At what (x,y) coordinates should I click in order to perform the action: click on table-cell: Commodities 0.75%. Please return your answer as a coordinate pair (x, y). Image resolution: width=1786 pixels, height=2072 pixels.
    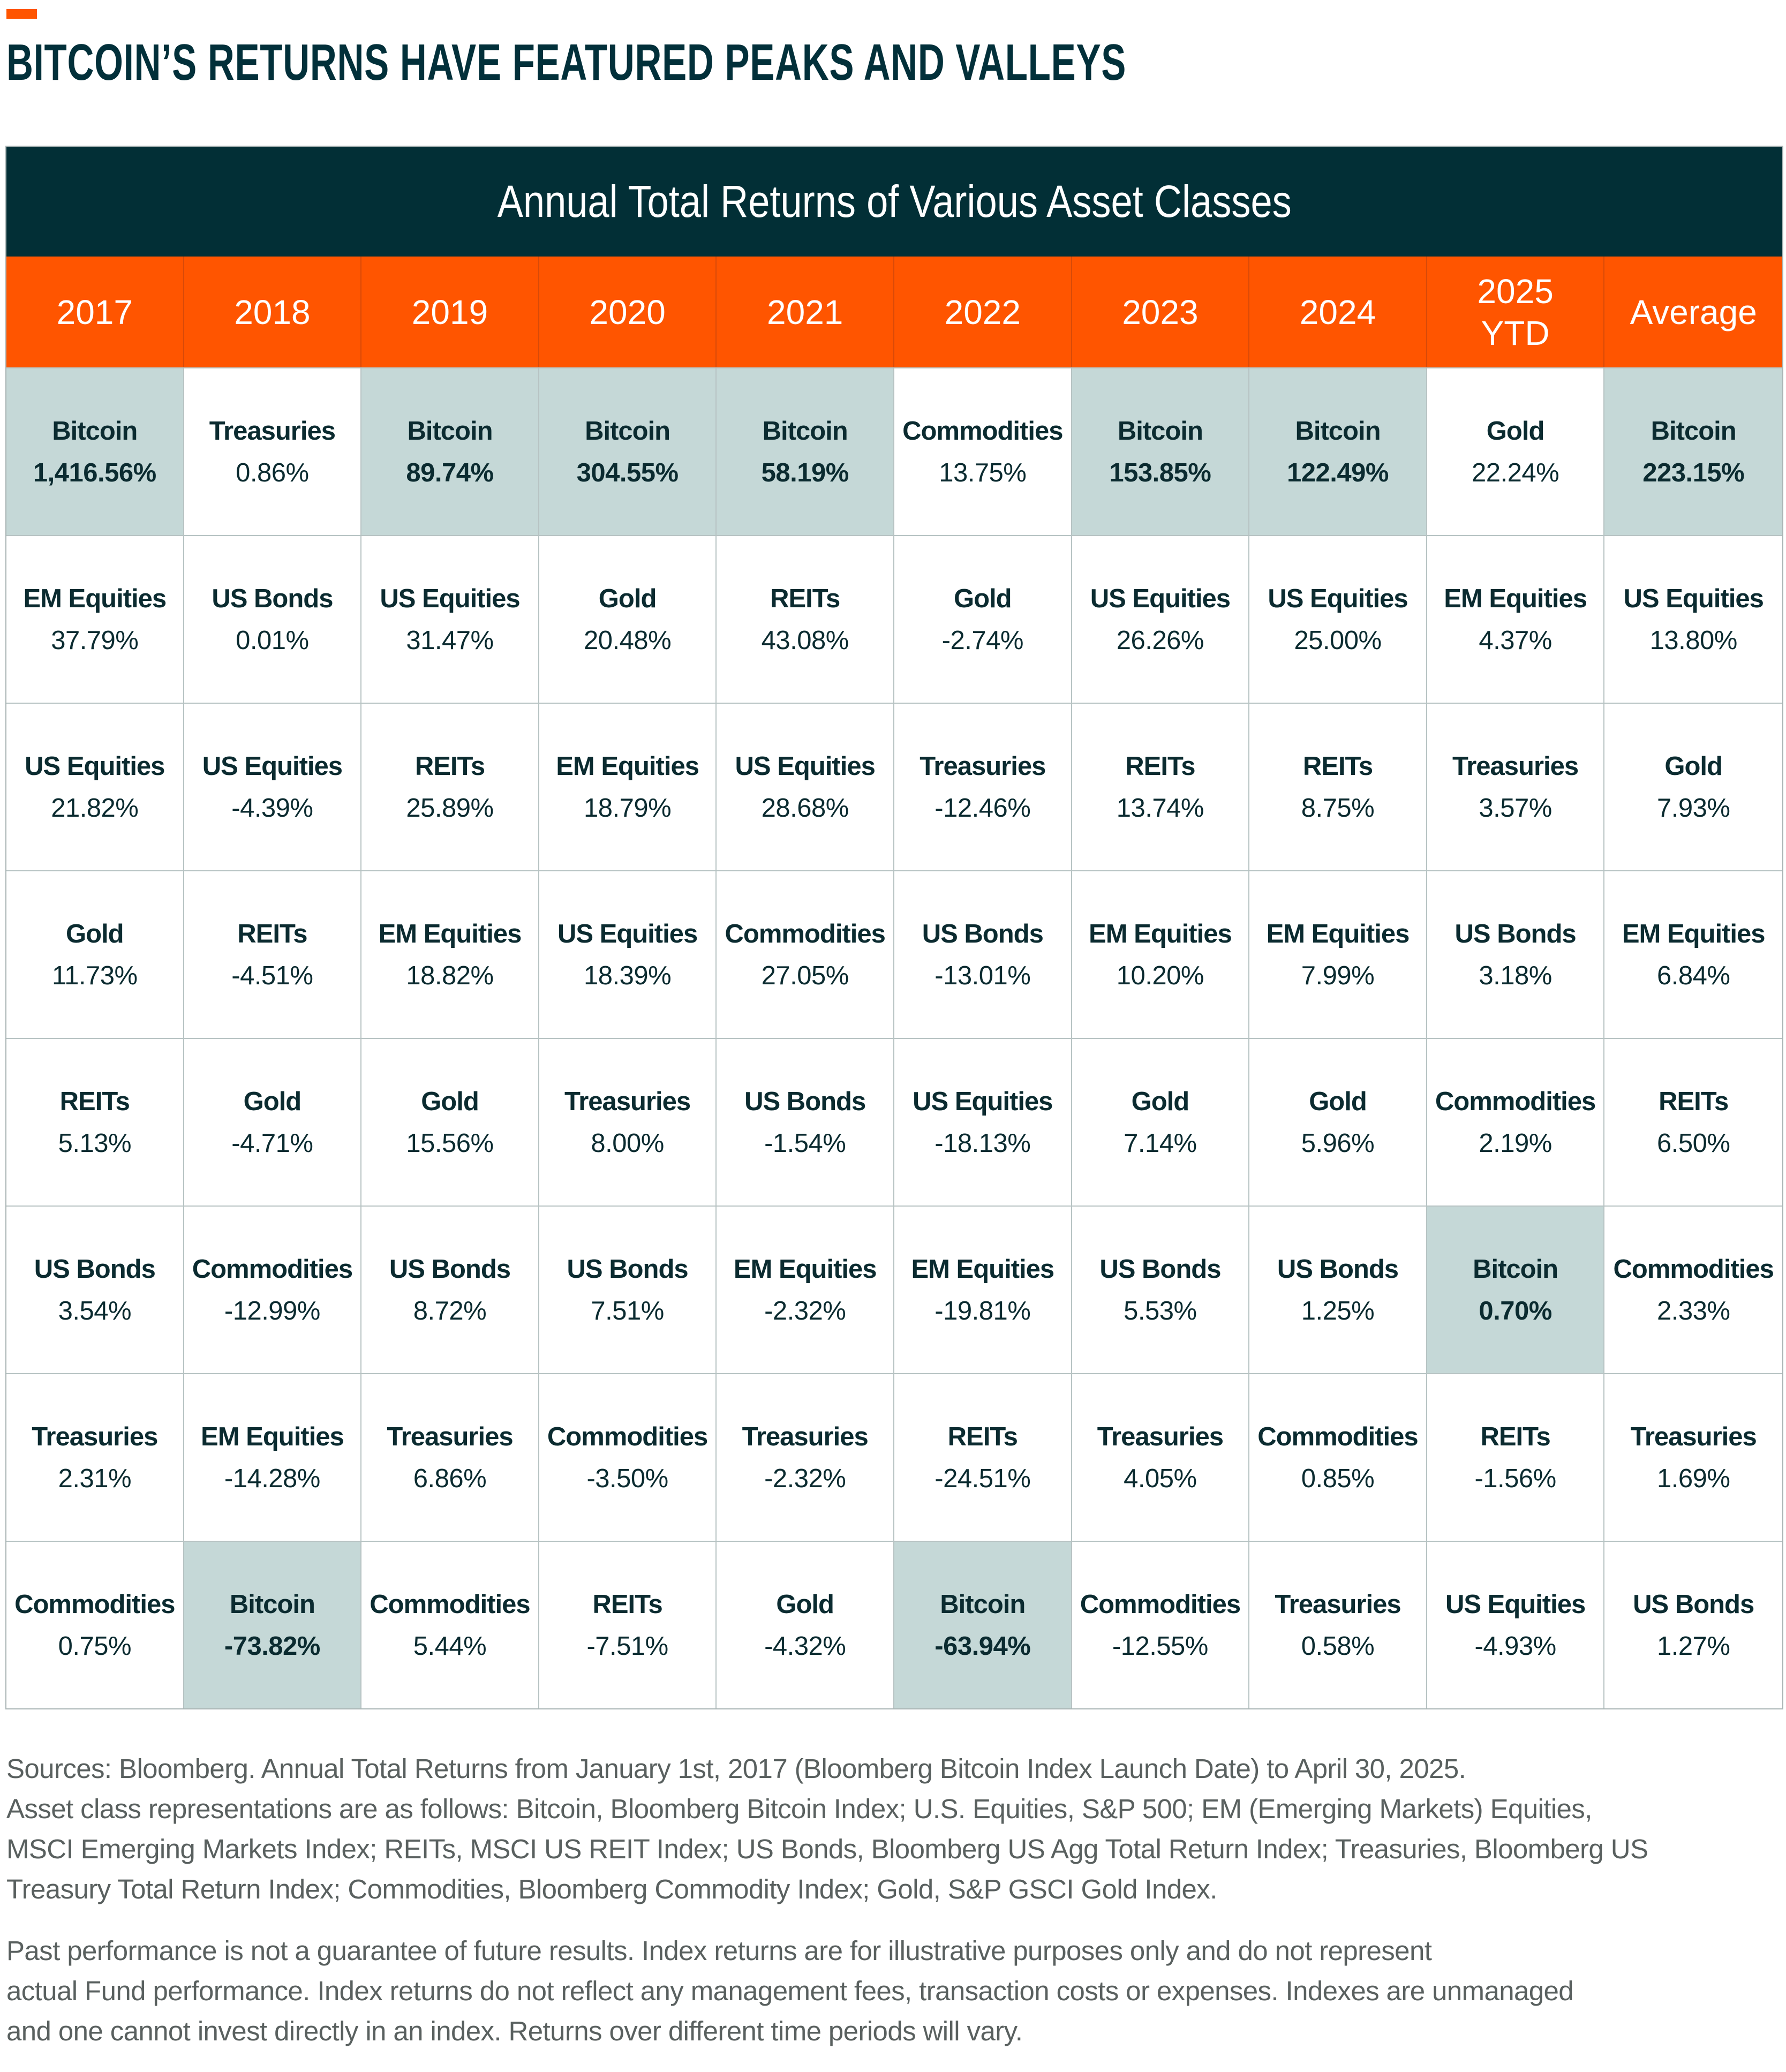
    Looking at the image, I should click on (95, 1624).